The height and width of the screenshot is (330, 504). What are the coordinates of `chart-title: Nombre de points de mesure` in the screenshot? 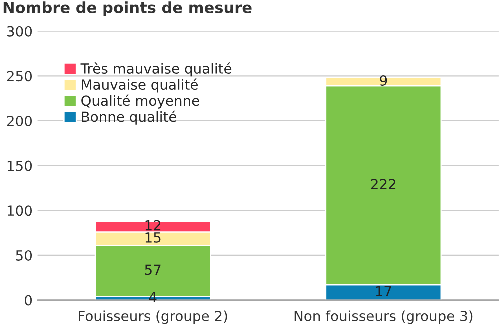 It's located at (128, 9).